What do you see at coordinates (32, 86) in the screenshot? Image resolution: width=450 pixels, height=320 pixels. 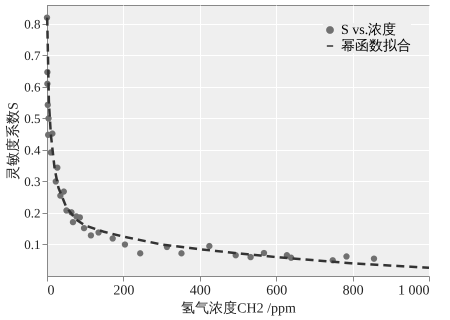 I see `y-tick-label: 0.6` at bounding box center [32, 86].